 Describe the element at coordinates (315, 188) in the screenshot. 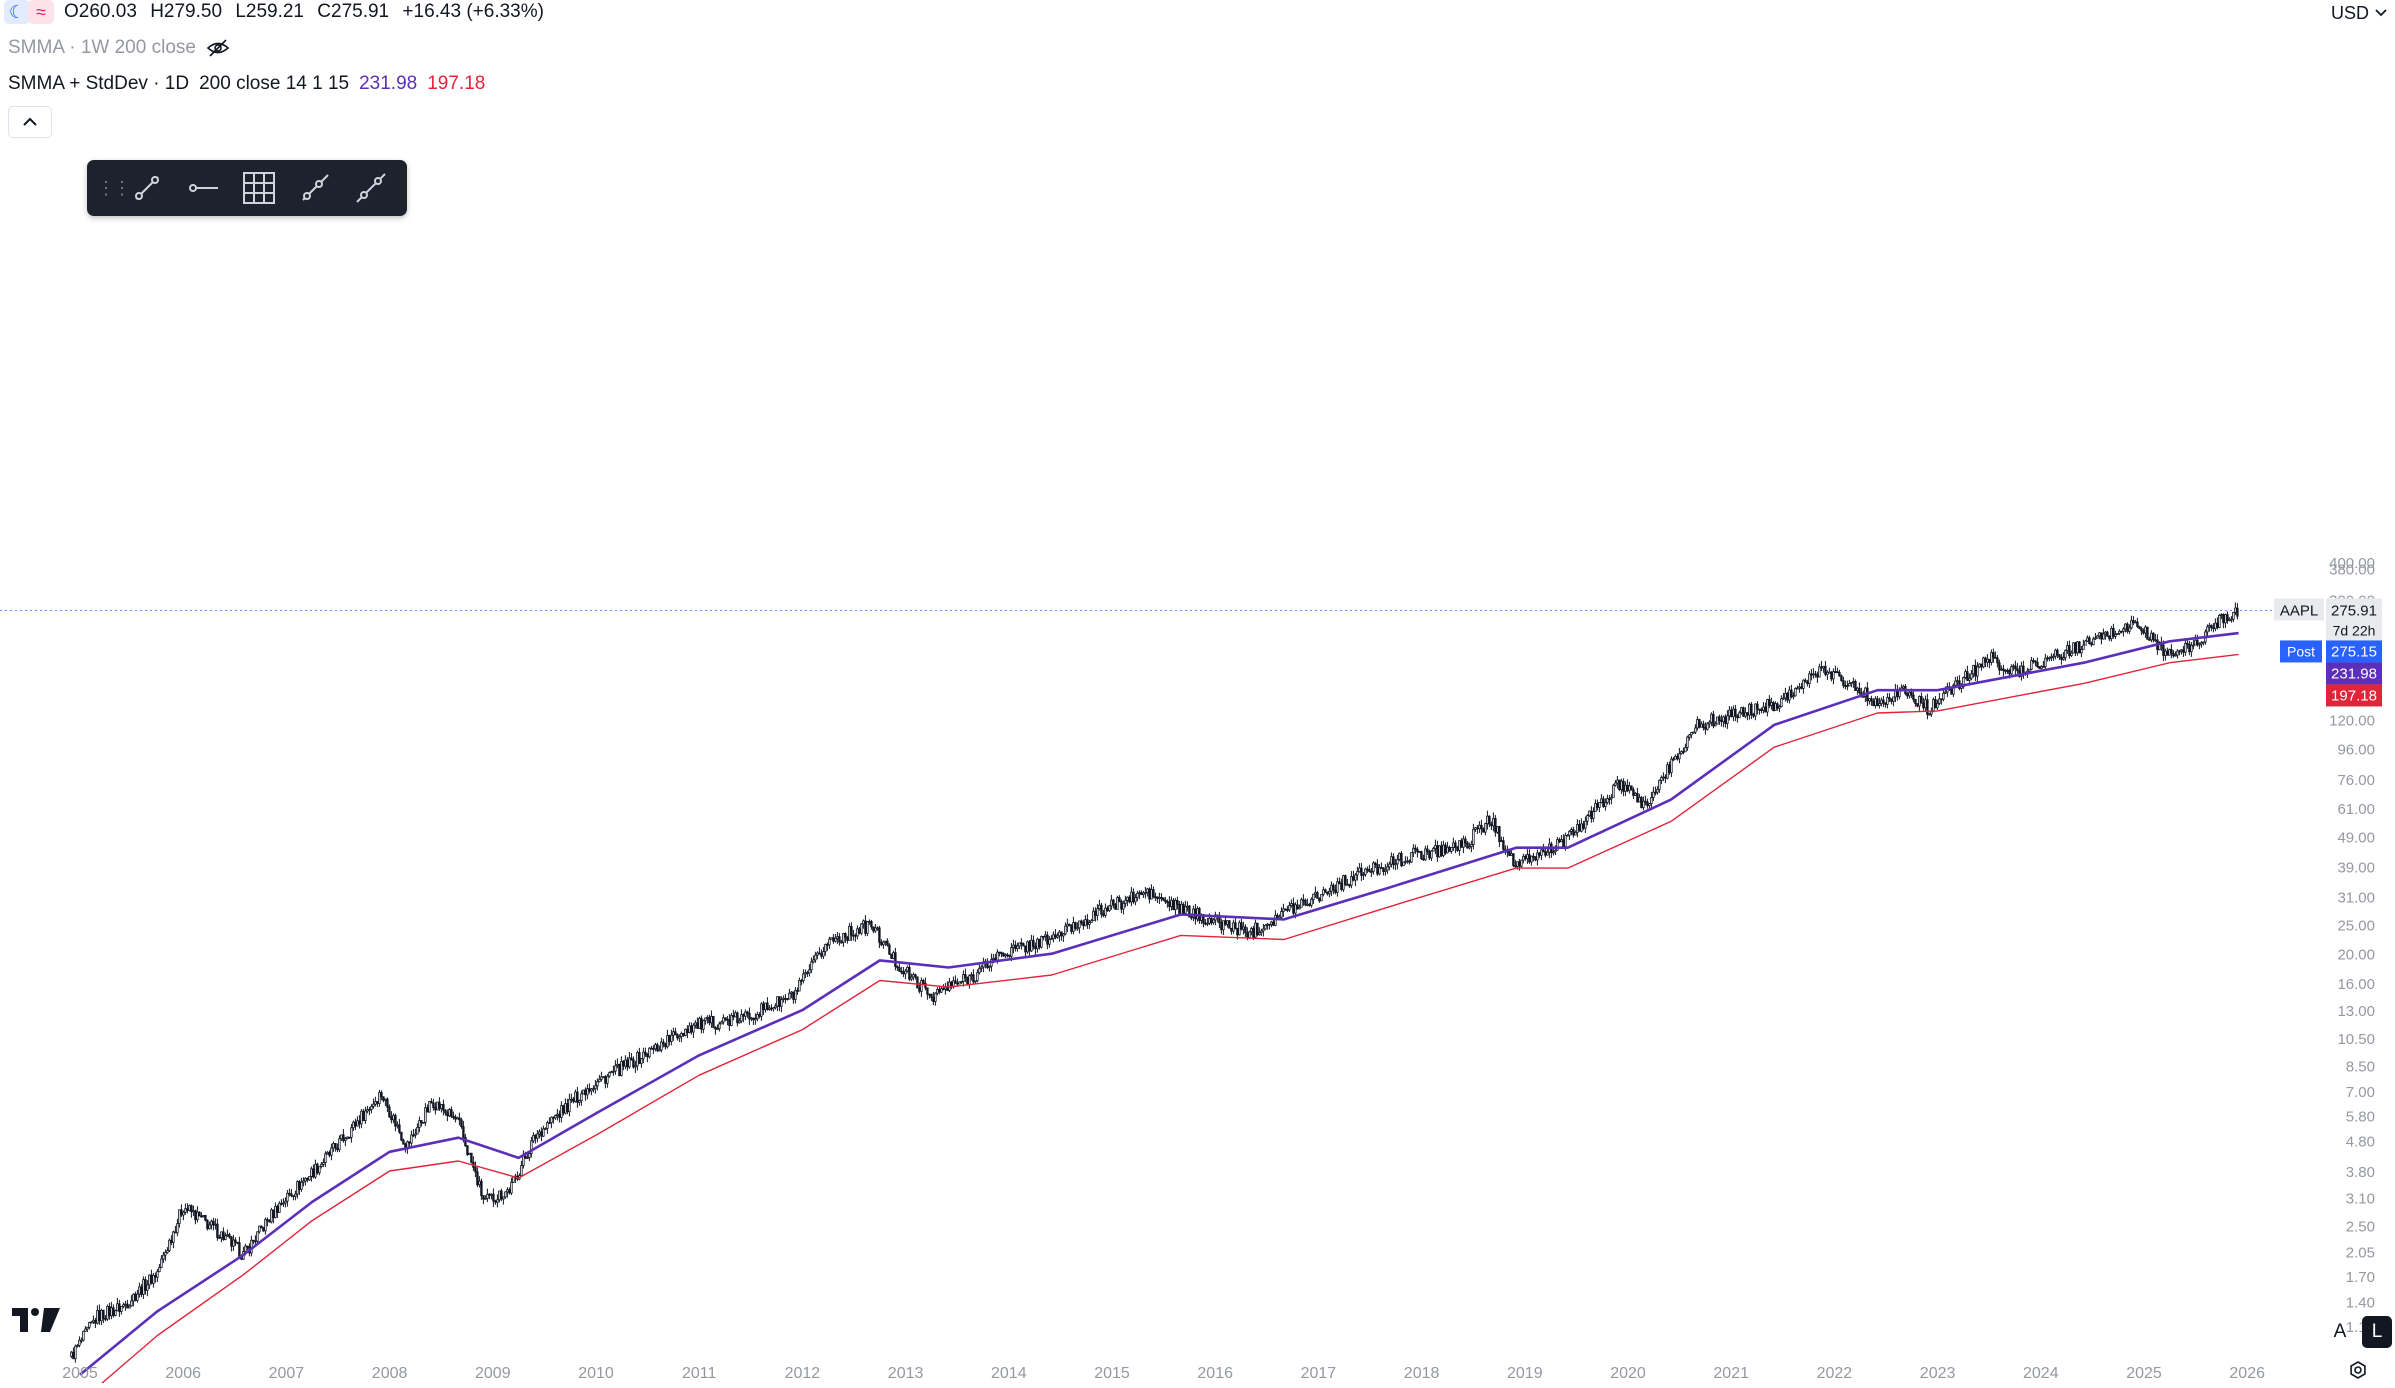

I see `ray-tool` at that location.